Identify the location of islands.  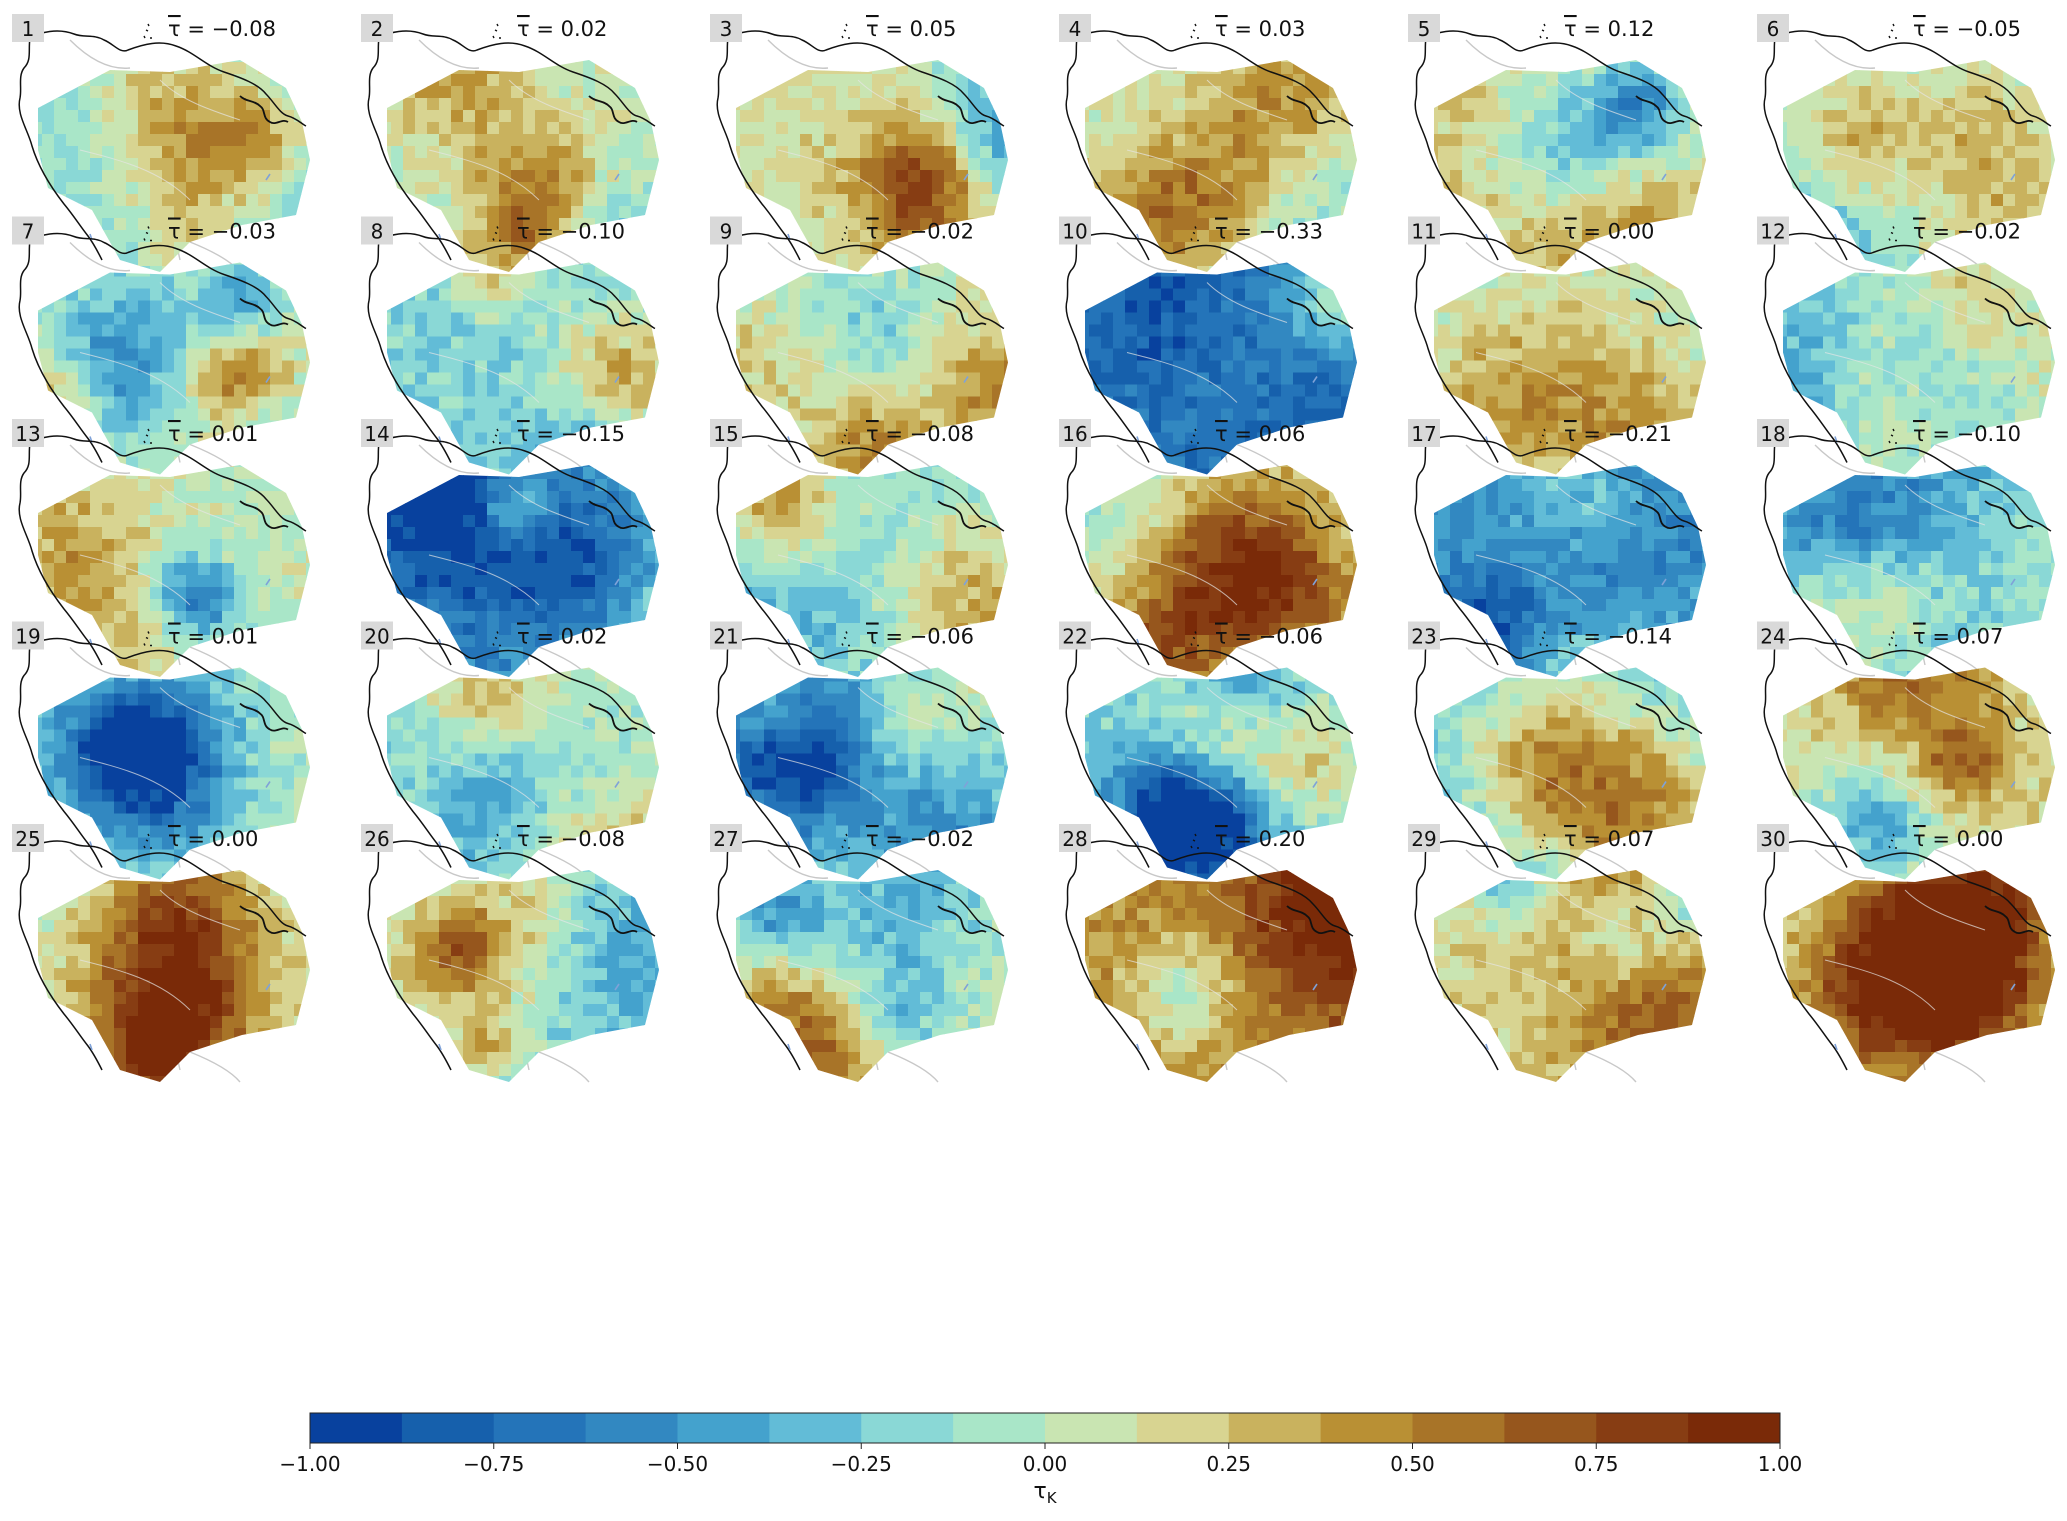
(845, 31).